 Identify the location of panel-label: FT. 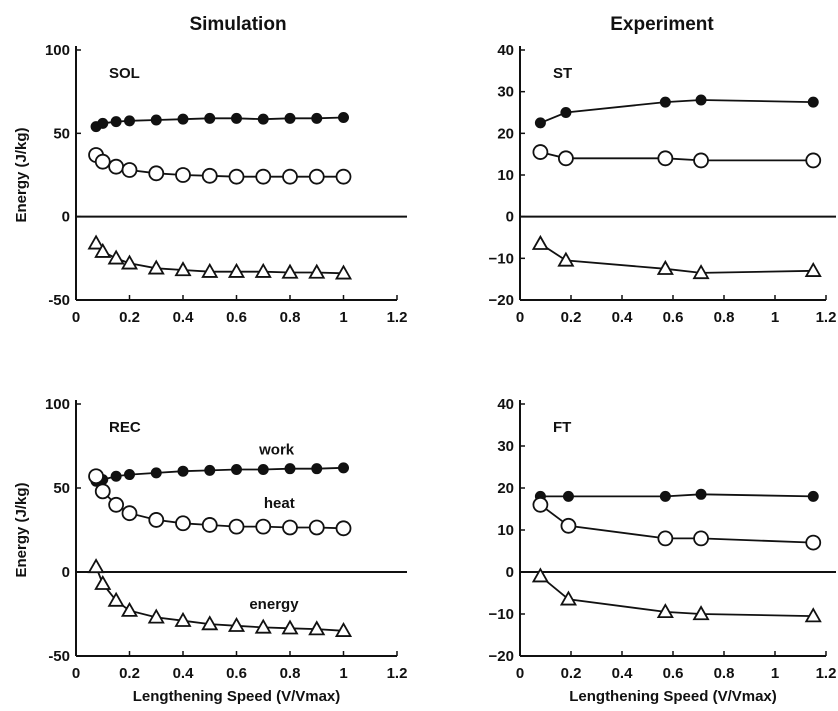
(562, 427).